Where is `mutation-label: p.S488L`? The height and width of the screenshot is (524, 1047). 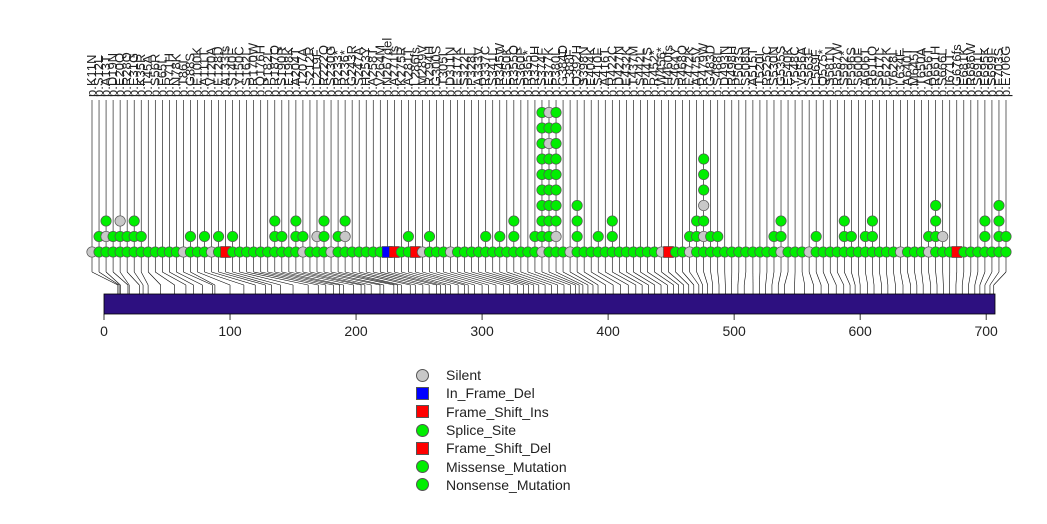 mutation-label: p.S488L is located at coordinates (717, 73).